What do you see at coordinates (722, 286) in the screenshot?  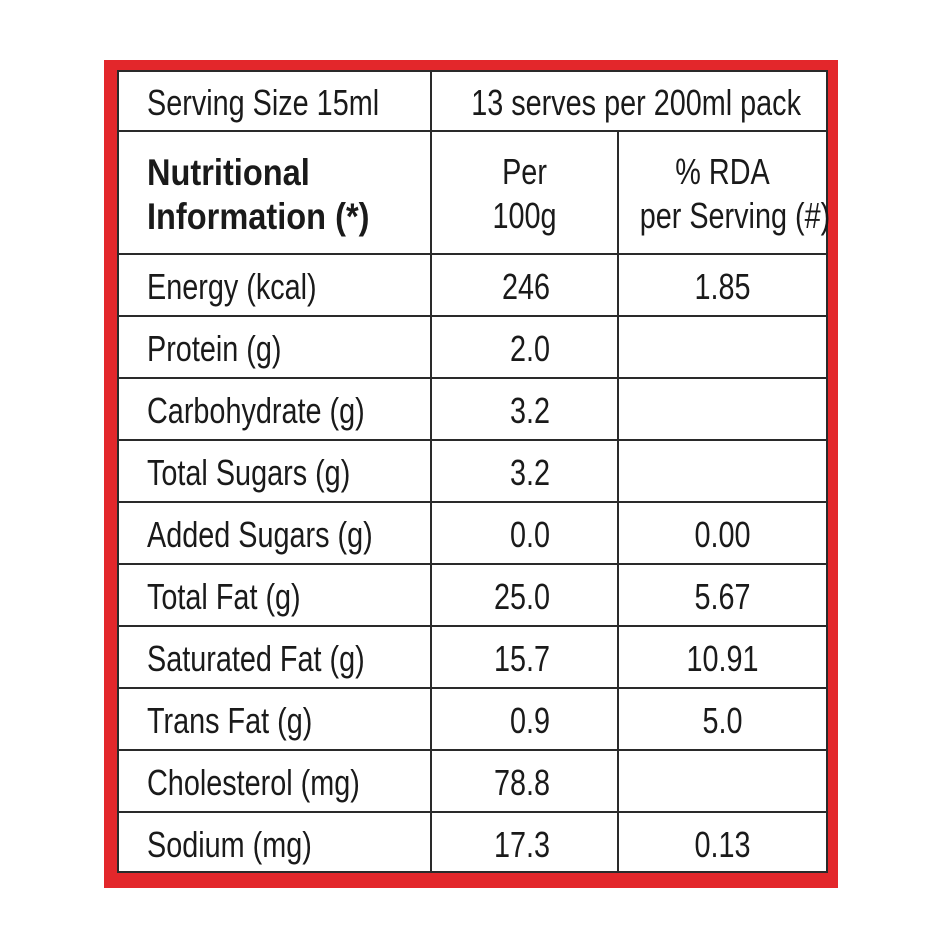 I see `rda-value: 1.85` at bounding box center [722, 286].